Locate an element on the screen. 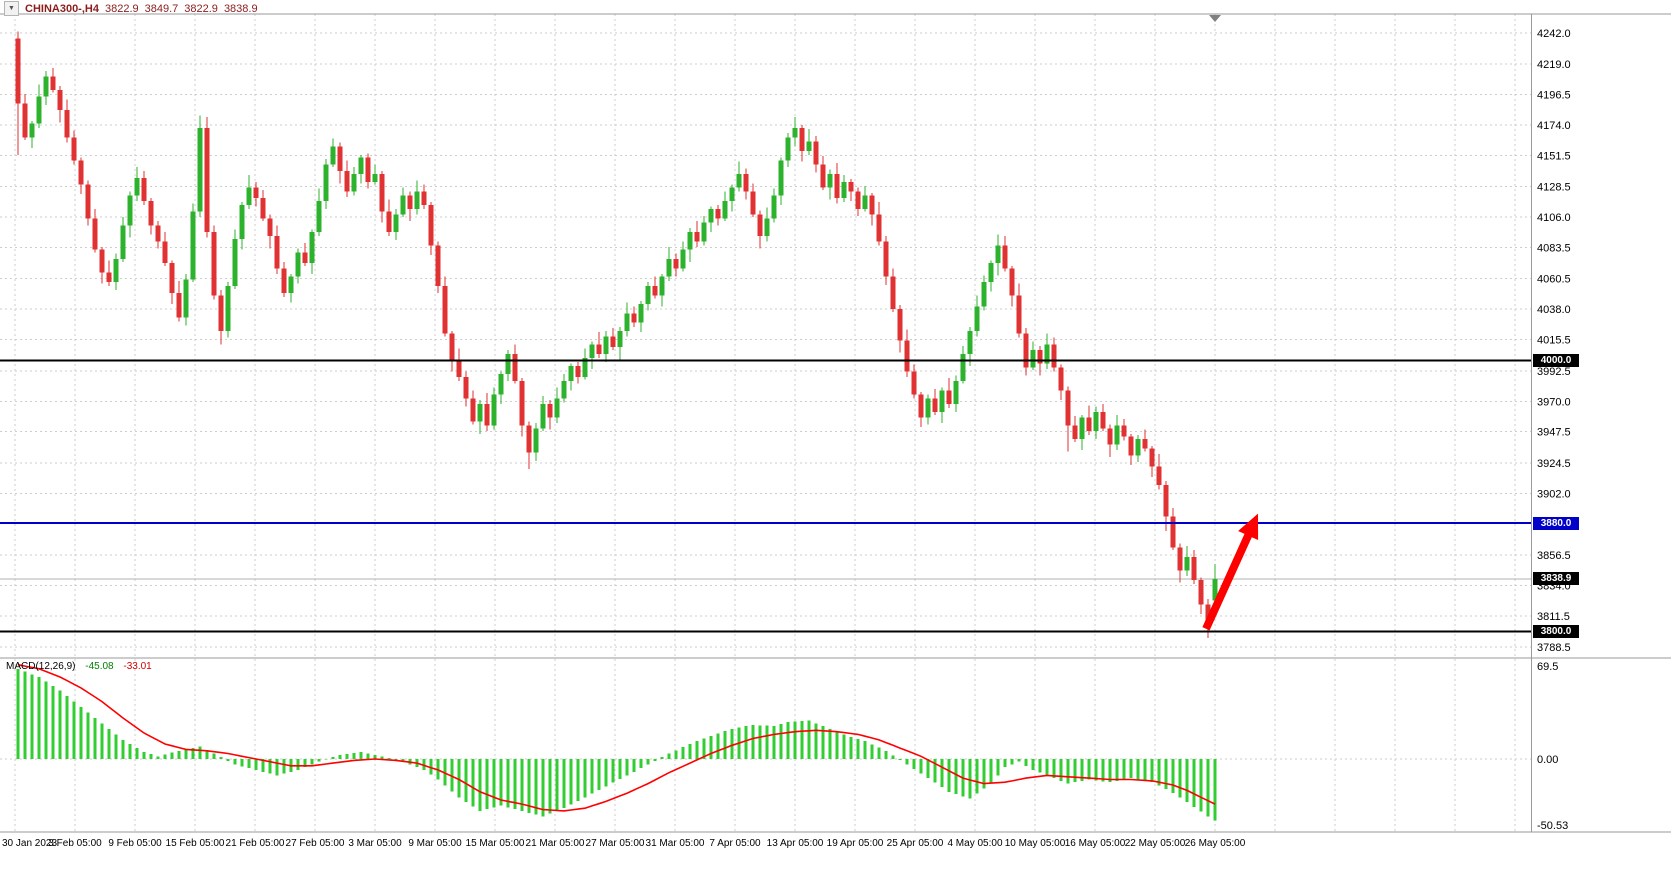 The width and height of the screenshot is (1671, 889). ohlc-high: 3849.7 is located at coordinates (161, 8).